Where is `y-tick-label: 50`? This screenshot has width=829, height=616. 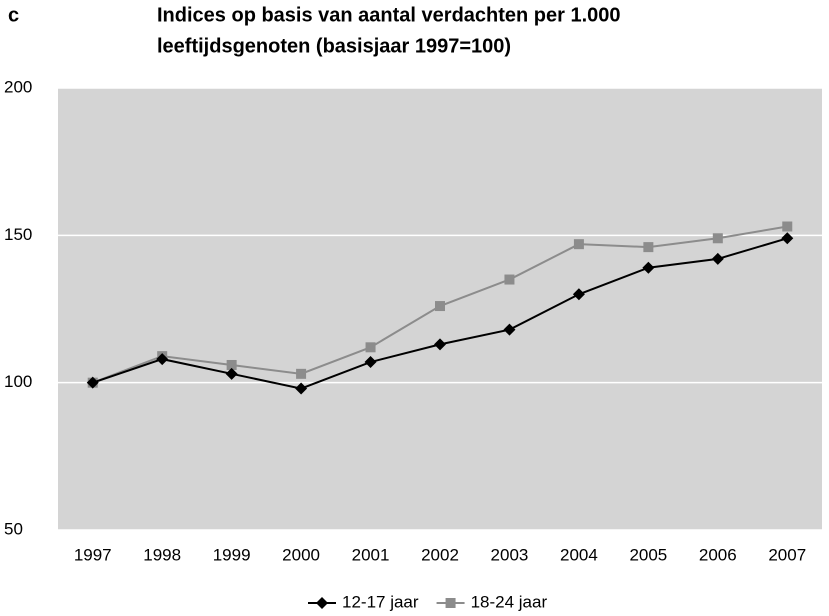
y-tick-label: 50 is located at coordinates (13, 528).